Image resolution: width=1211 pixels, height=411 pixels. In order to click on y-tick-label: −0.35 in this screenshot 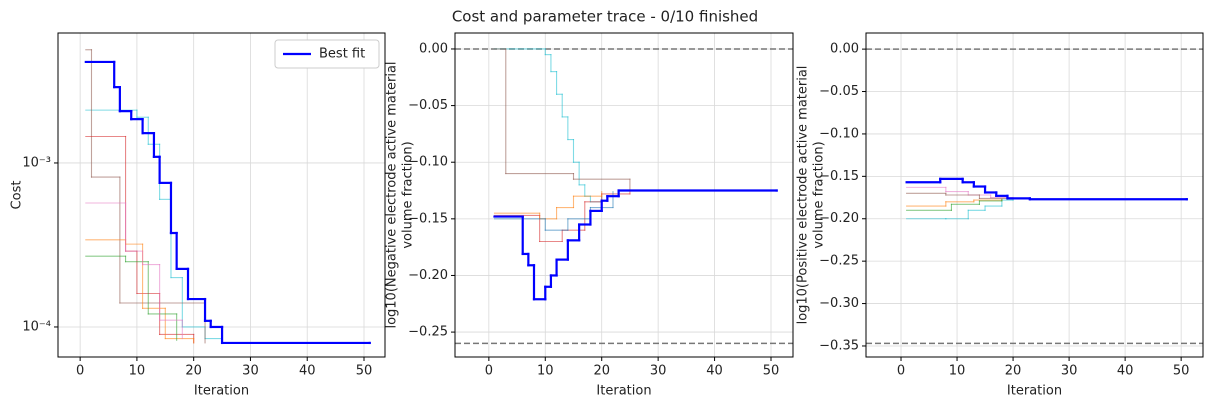, I will do `click(839, 345)`.